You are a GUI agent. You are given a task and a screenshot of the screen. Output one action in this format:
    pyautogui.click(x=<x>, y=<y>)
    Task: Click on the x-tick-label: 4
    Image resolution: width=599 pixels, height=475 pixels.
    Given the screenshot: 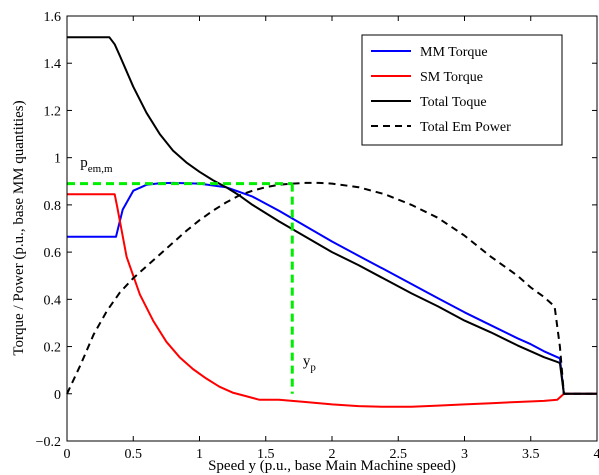 What is the action you would take?
    pyautogui.click(x=596, y=454)
    